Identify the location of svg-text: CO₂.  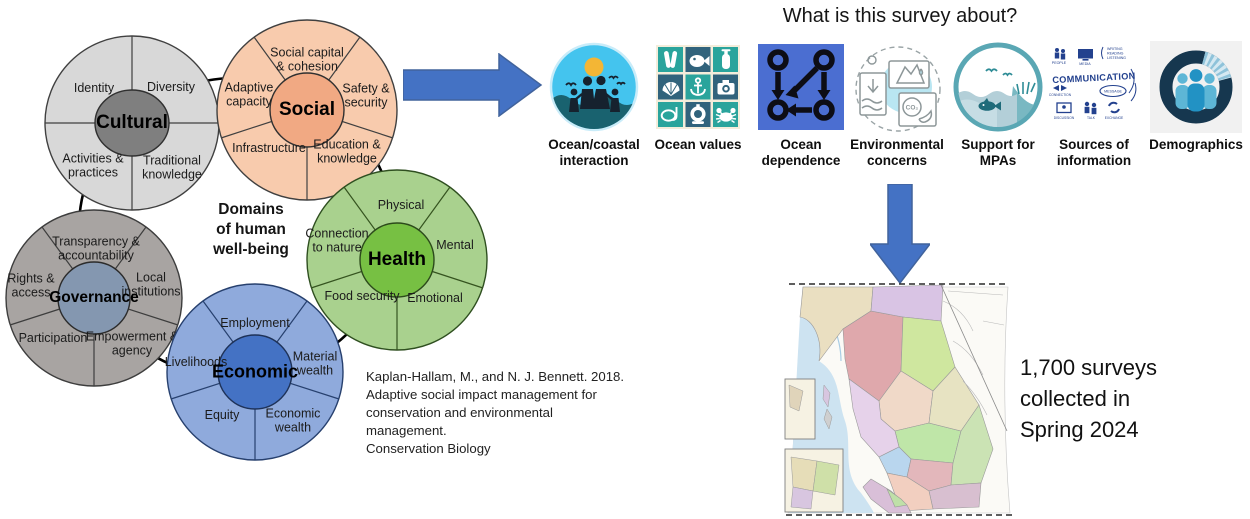
(912, 108).